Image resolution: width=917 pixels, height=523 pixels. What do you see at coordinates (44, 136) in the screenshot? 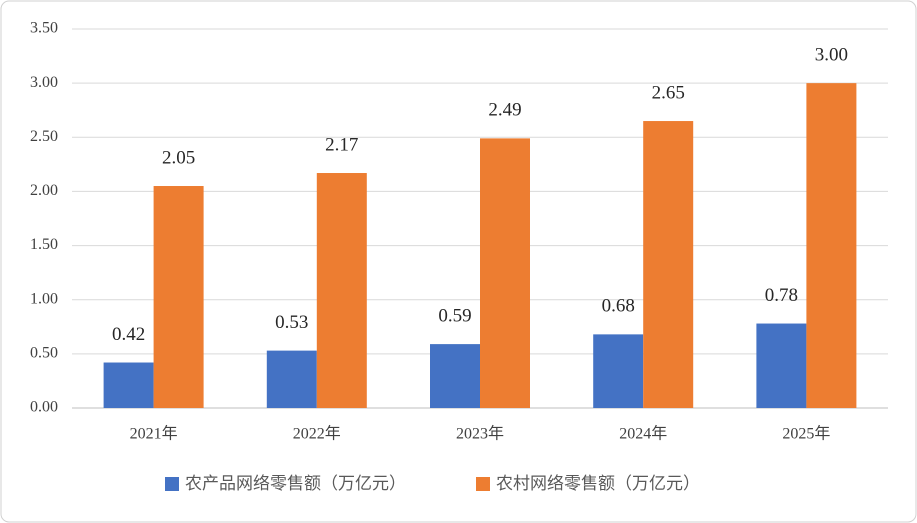
I see `y-tick-label: 2.50` at bounding box center [44, 136].